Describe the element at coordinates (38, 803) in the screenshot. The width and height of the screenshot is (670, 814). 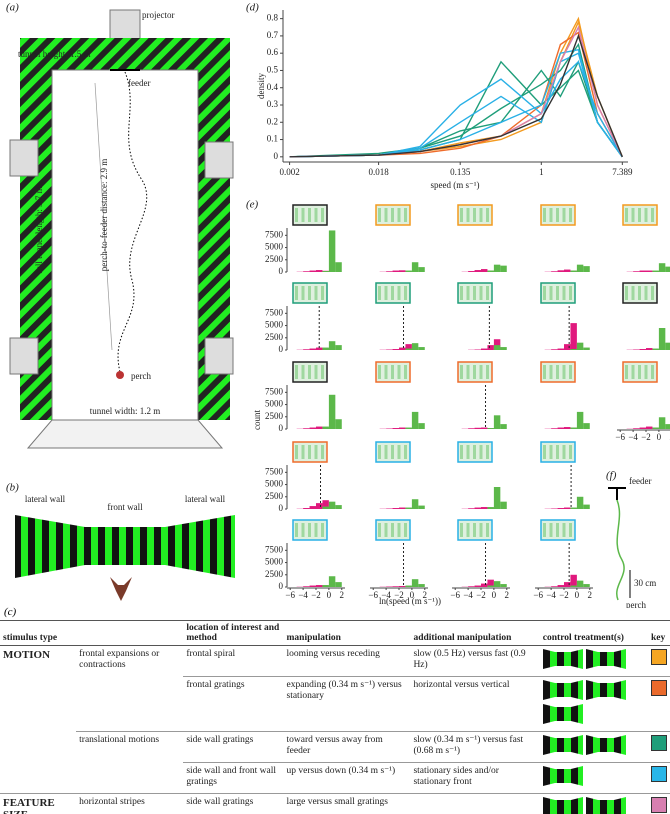
I see `type-cell: FEATURE SIZE` at that location.